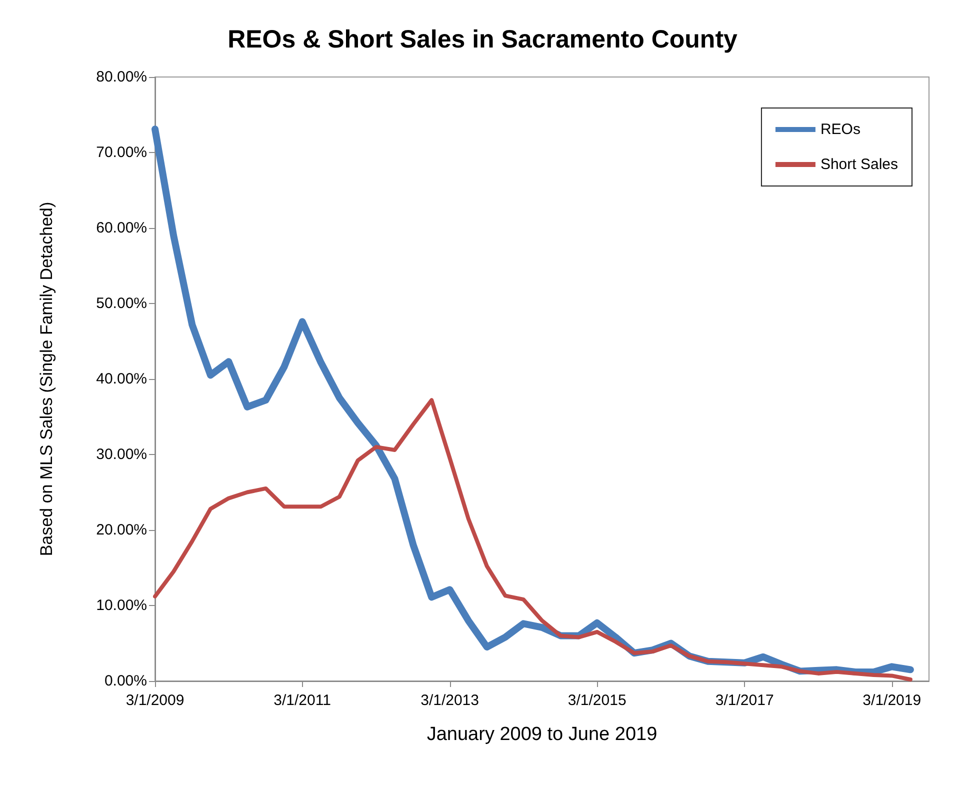  I want to click on x-tick-label: 3/1/2009, so click(155, 700).